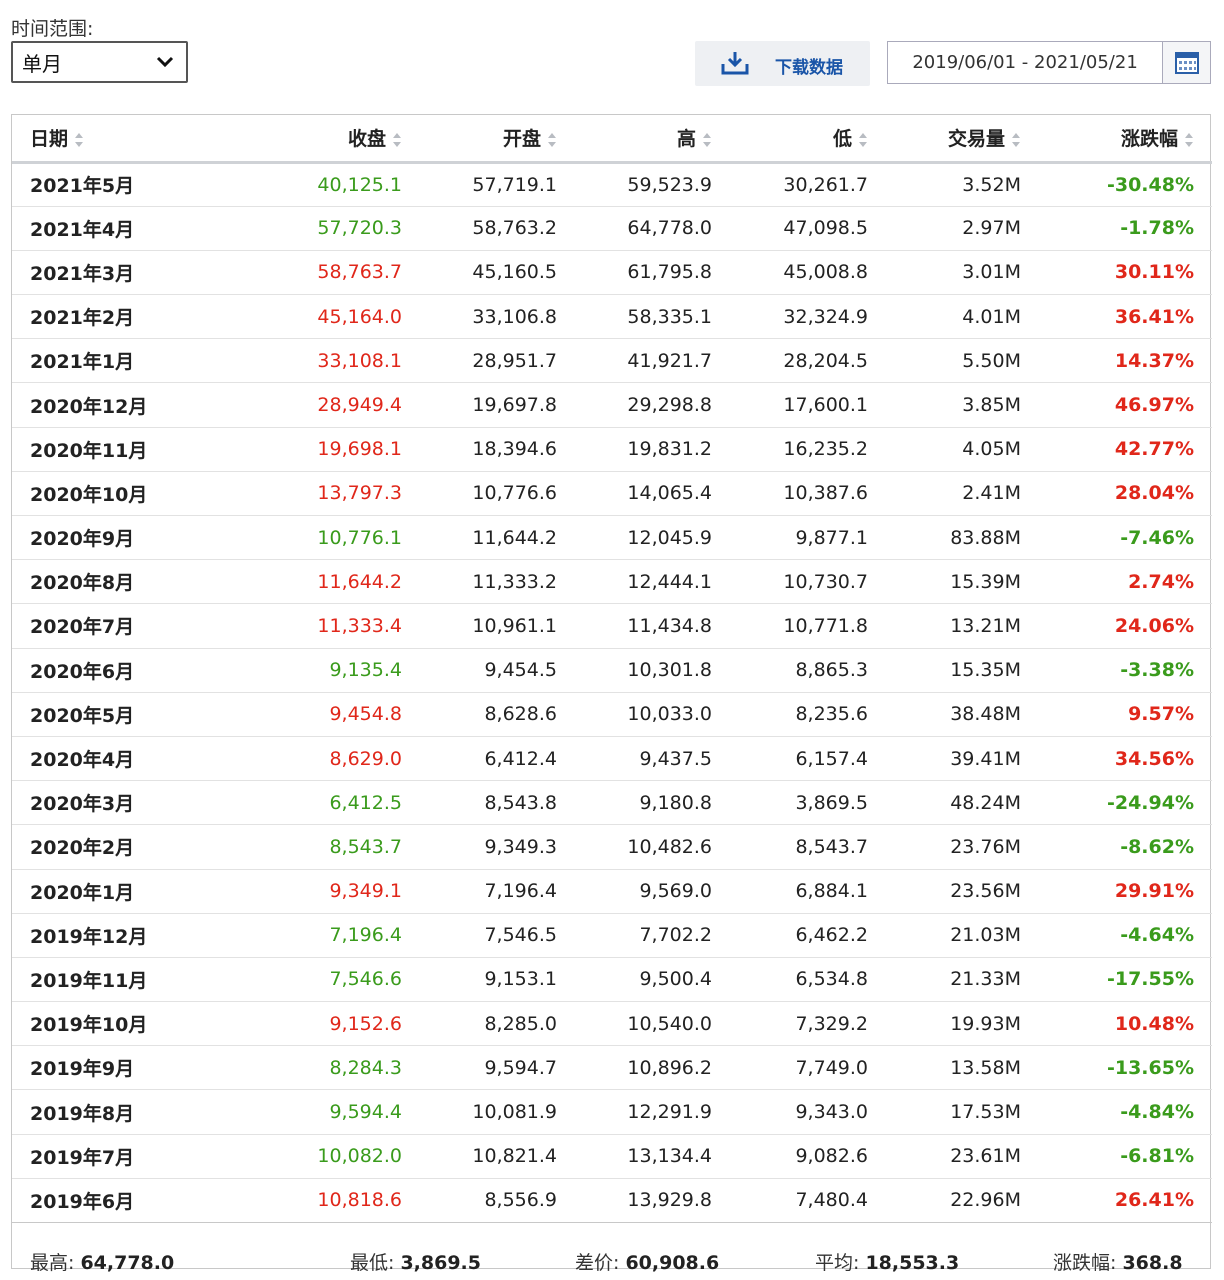 The width and height of the screenshot is (1224, 1280). I want to click on cell-close: 45,164.0, so click(336, 317).